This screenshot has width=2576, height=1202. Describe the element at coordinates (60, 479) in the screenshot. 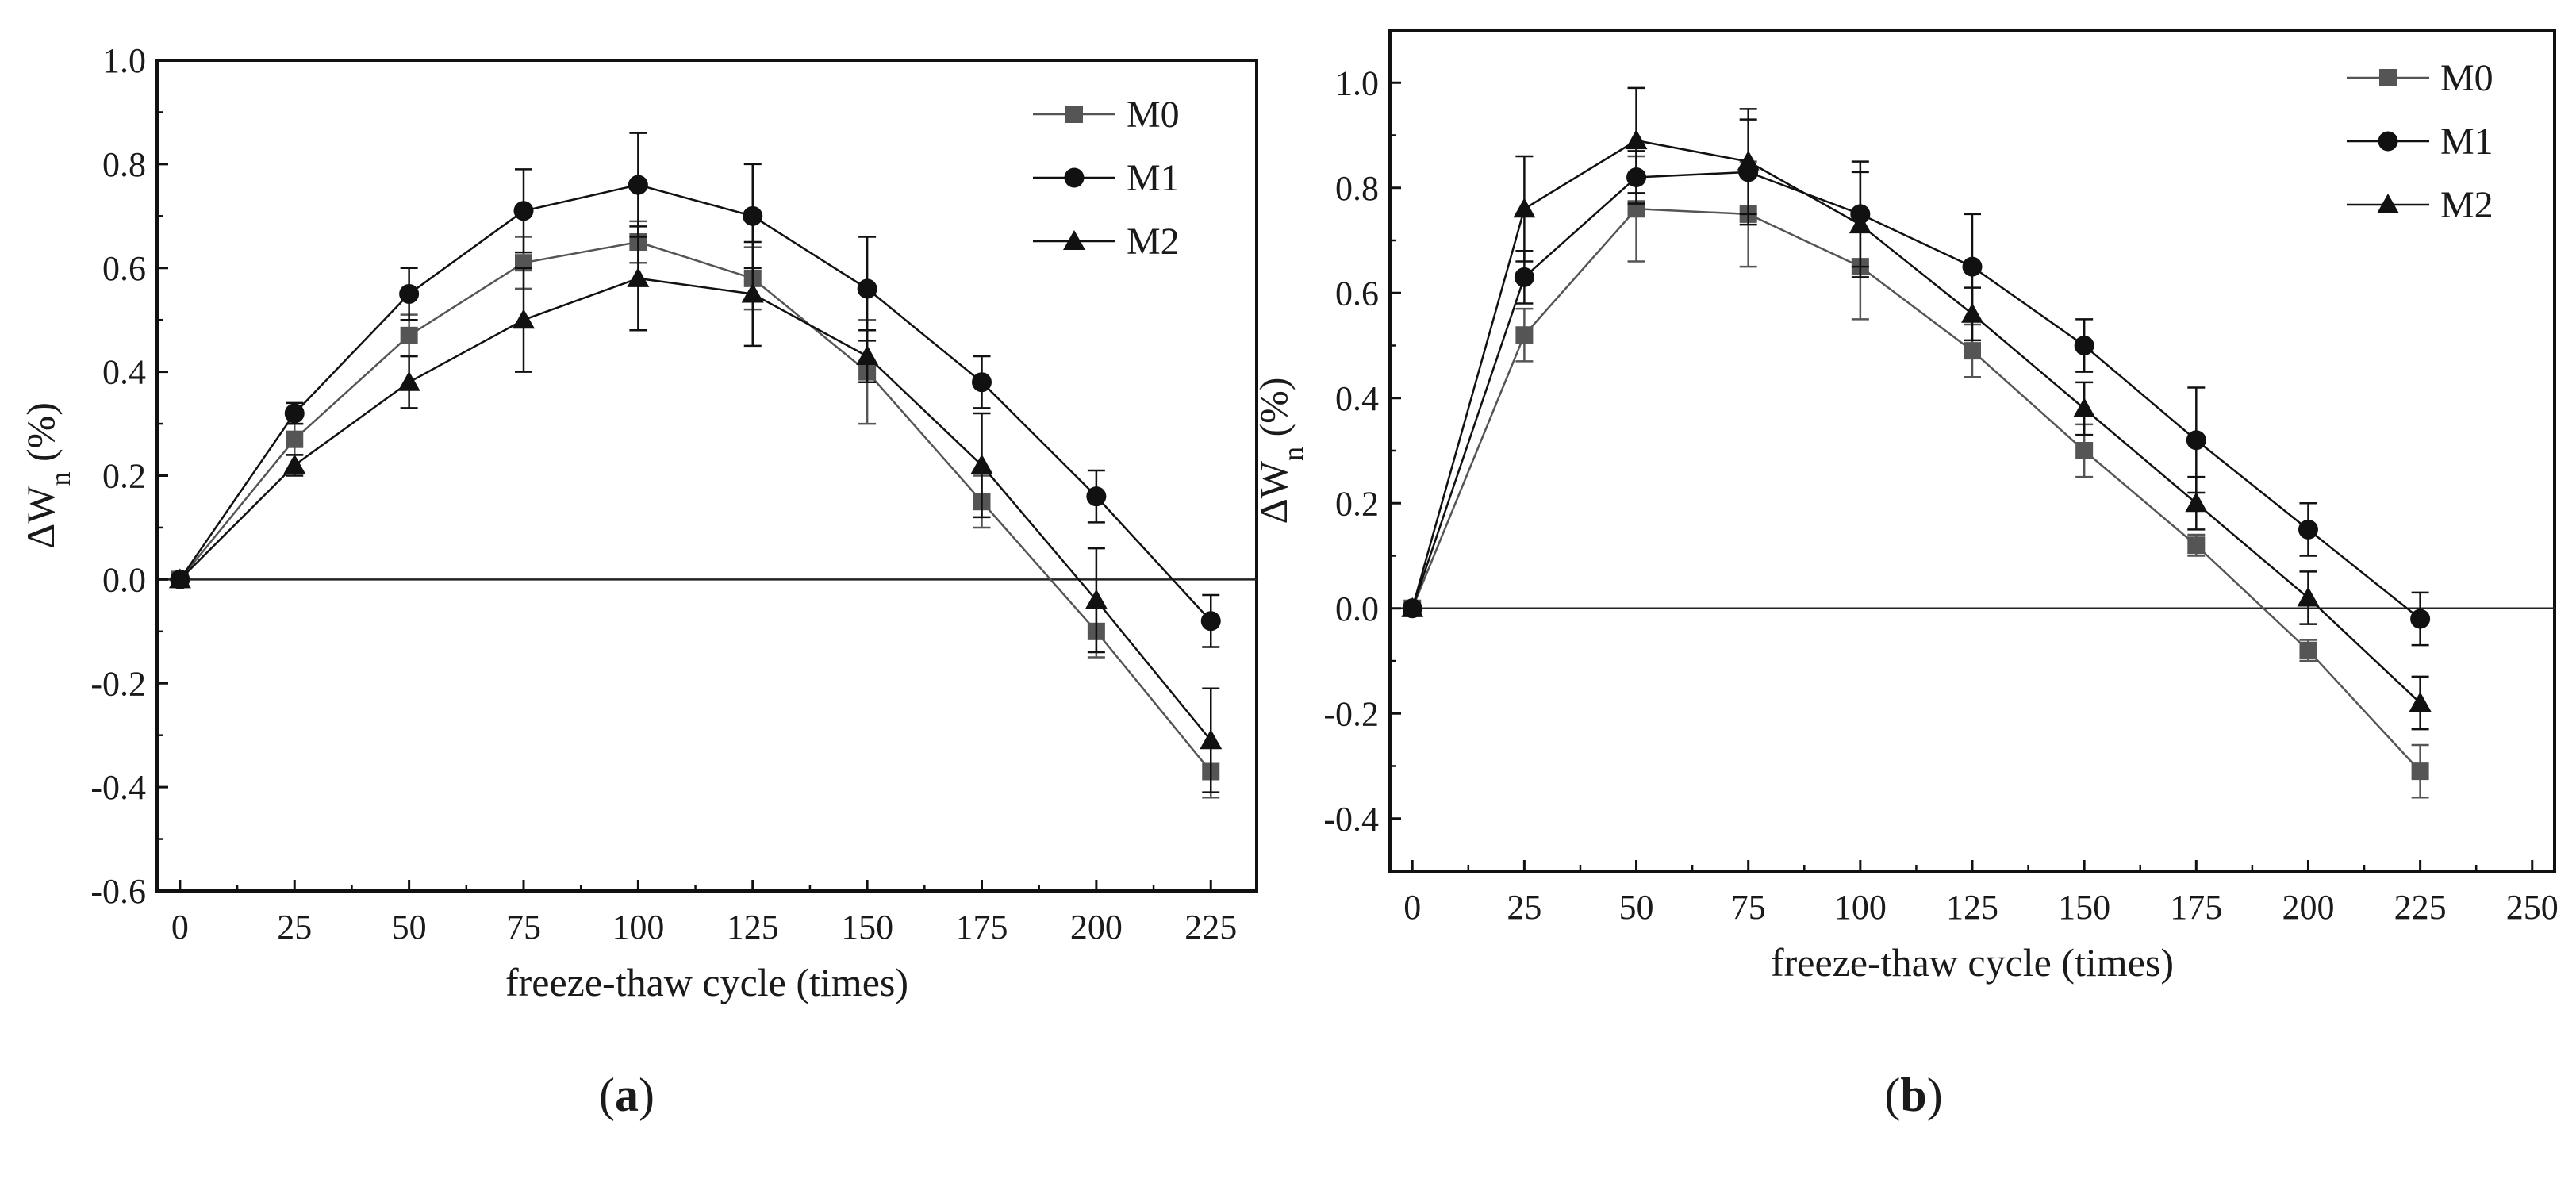

I see `y-axis-title-subscript: n` at that location.